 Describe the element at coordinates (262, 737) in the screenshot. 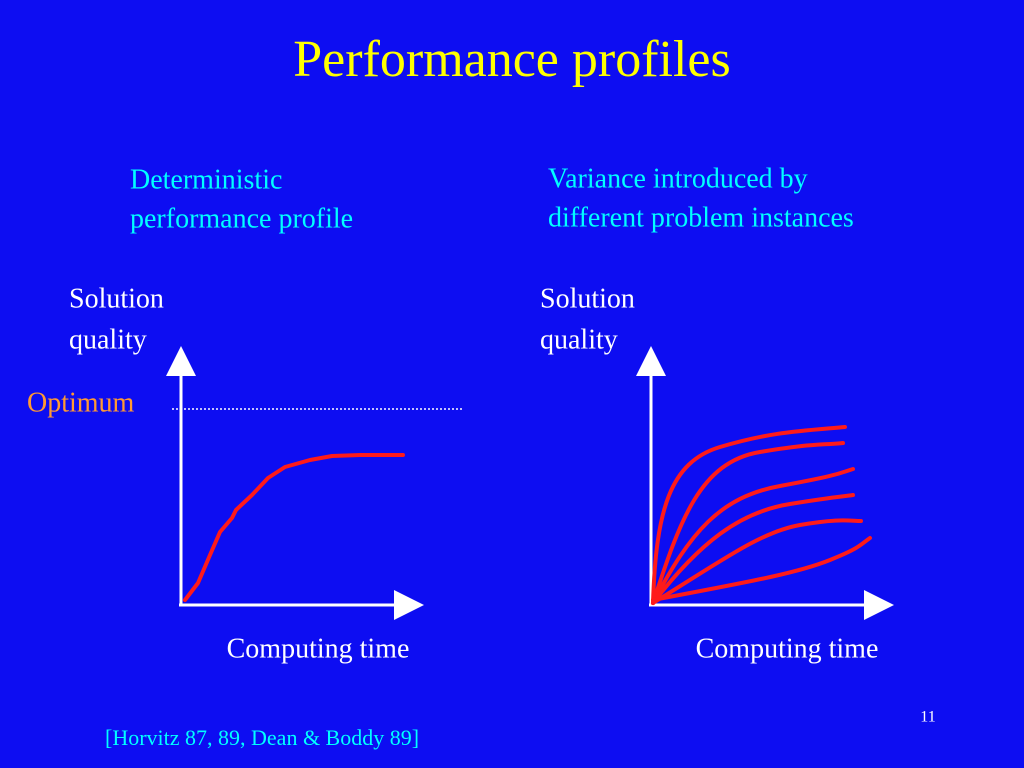

I see `citation: [Horvitz 87, 89, Dean & Boddy 89]` at that location.